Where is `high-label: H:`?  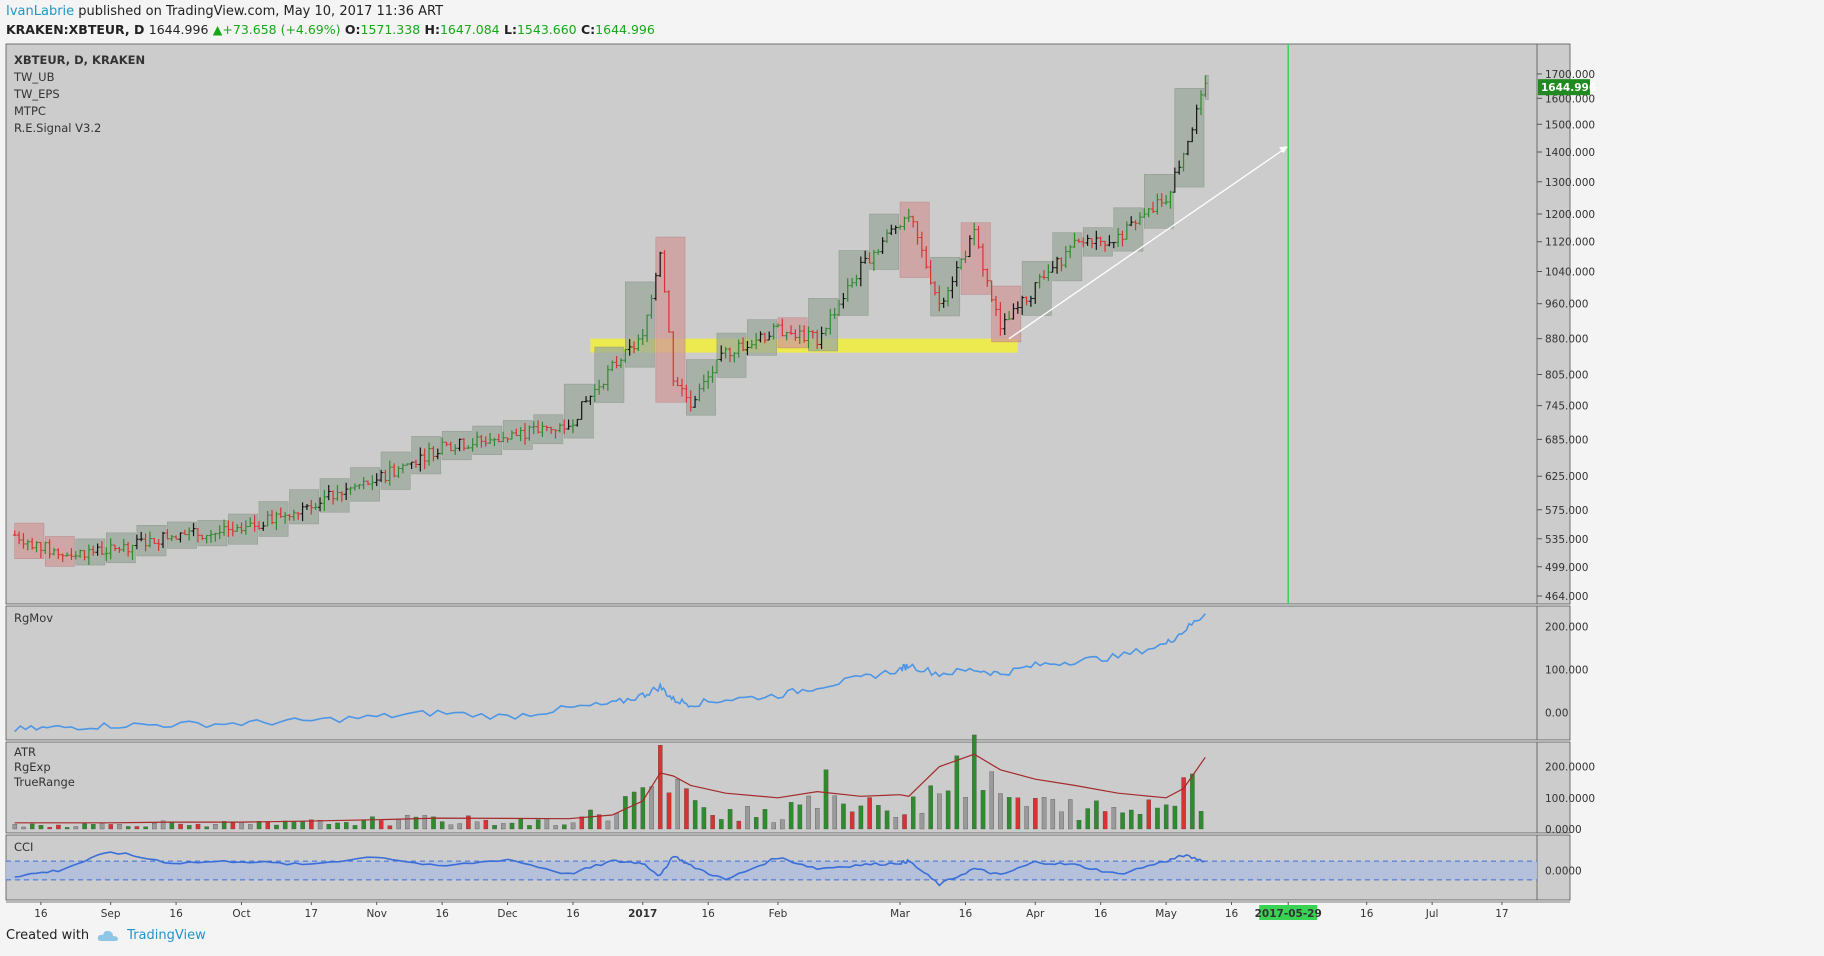 high-label: H: is located at coordinates (432, 29).